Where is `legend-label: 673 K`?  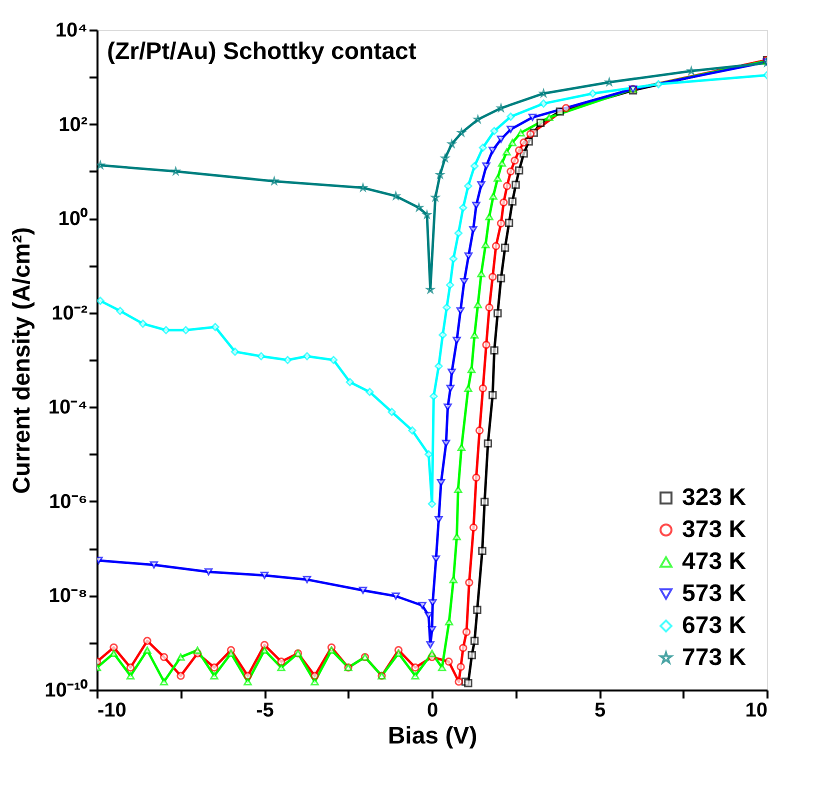
legend-label: 673 K is located at coordinates (714, 625).